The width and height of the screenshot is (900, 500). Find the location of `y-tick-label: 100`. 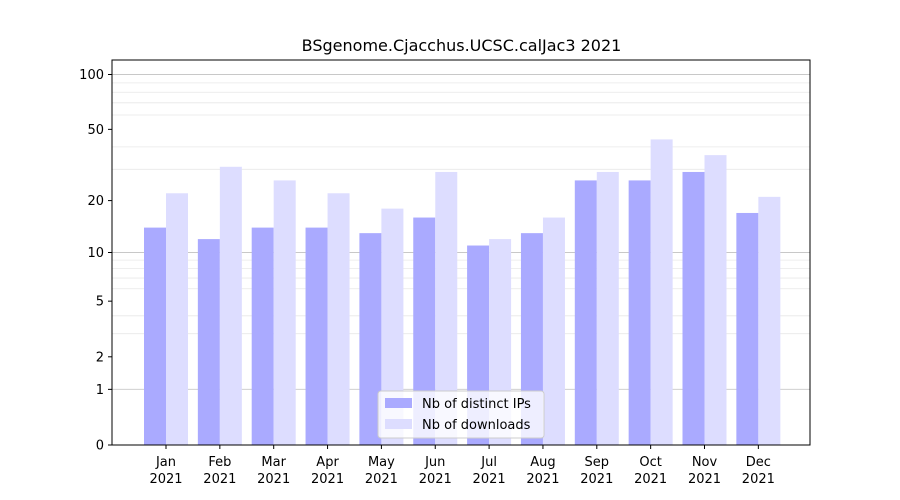

y-tick-label: 100 is located at coordinates (91, 75).